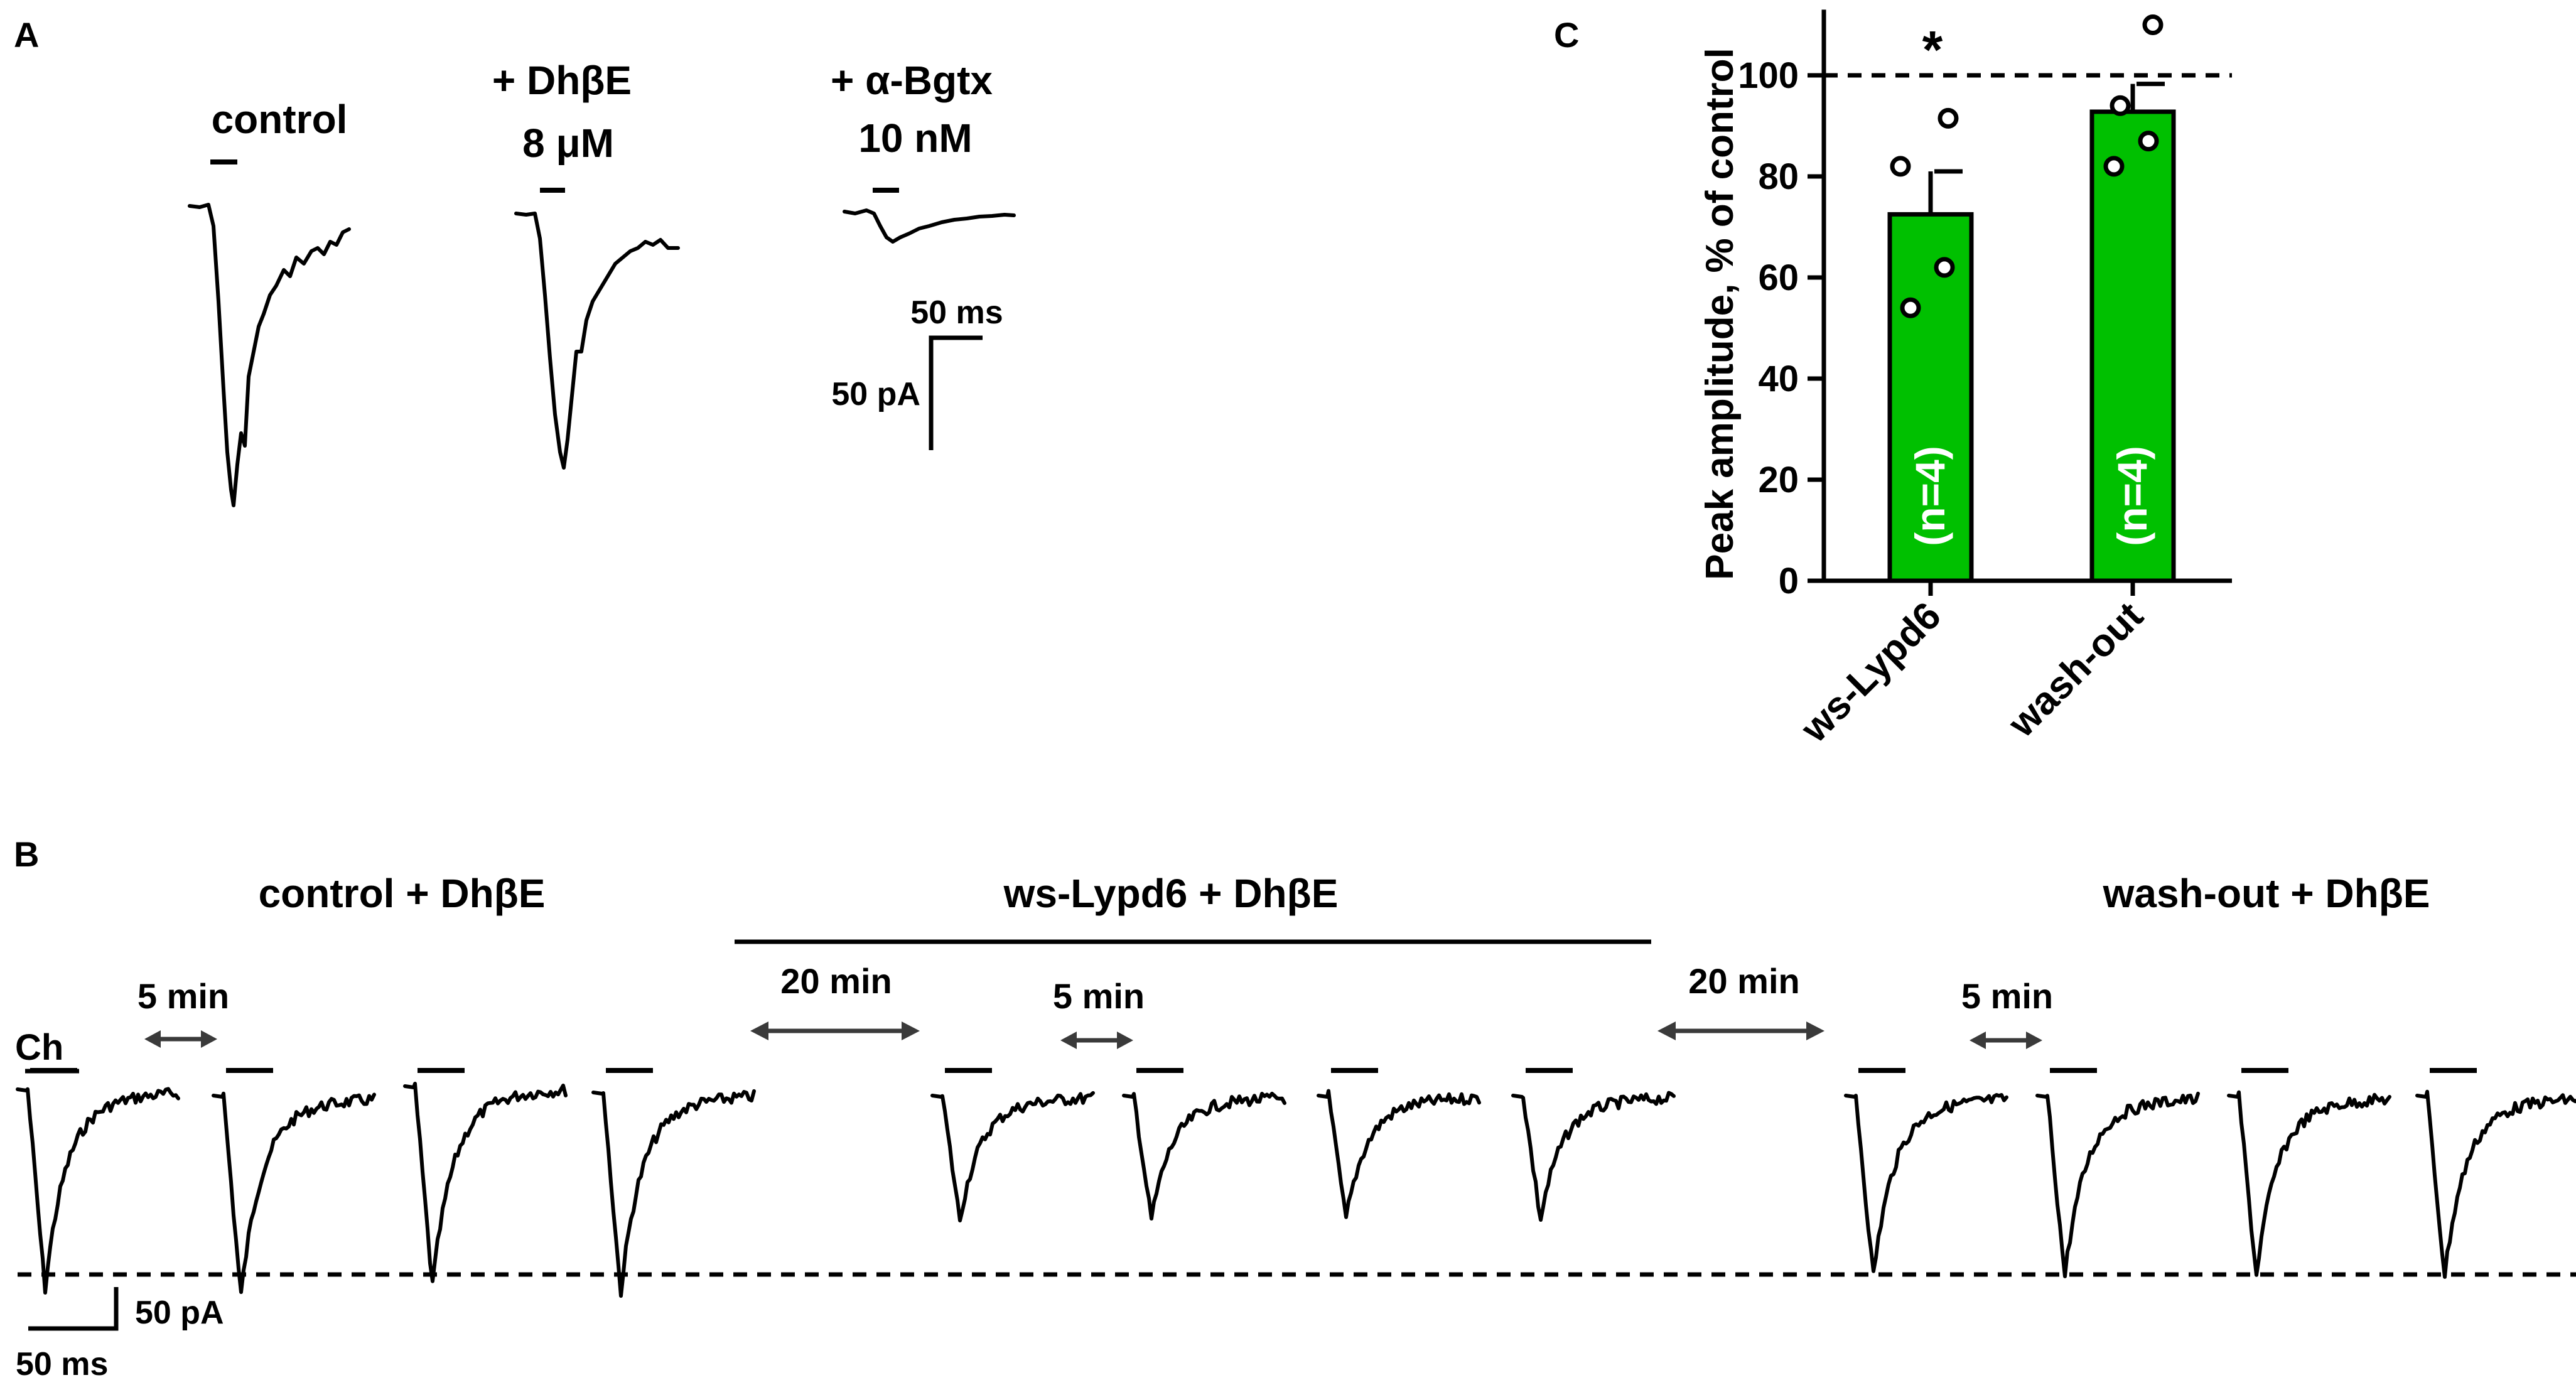 The image size is (2576, 1385). Describe the element at coordinates (2007, 996) in the screenshot. I see `interval-label-5: 5 min` at that location.